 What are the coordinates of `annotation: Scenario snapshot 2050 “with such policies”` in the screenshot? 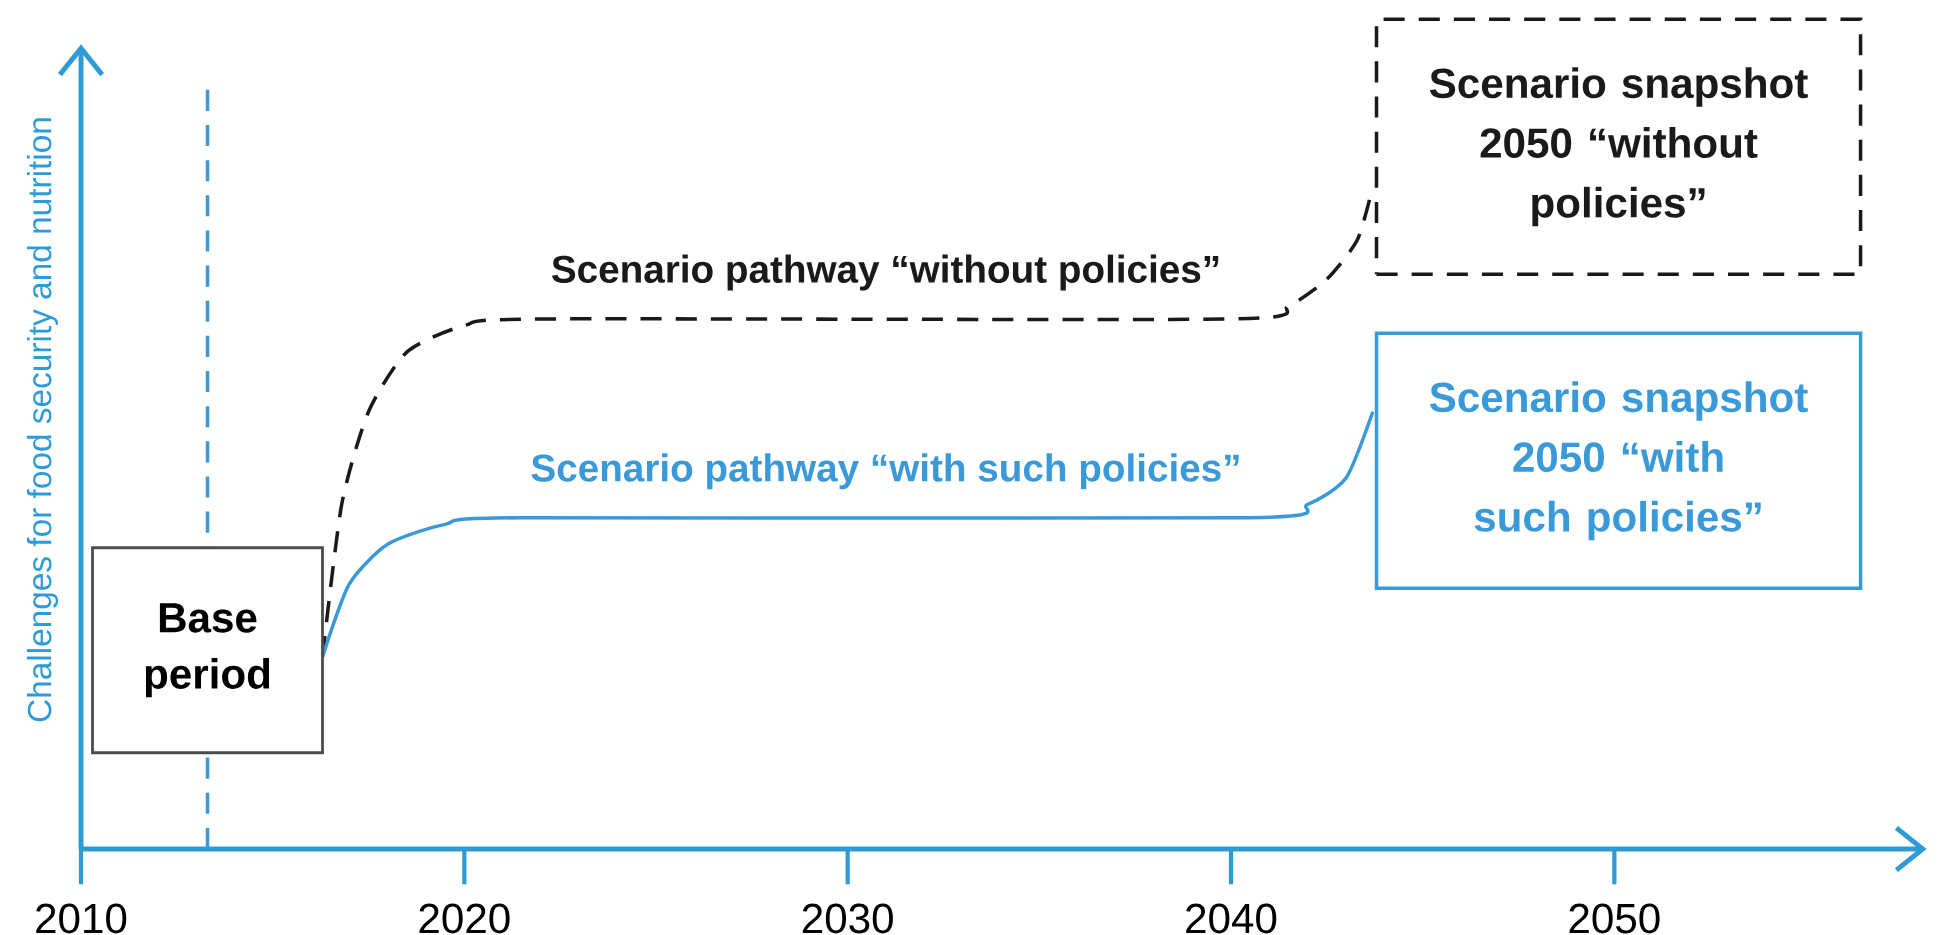 It's located at (1618, 461).